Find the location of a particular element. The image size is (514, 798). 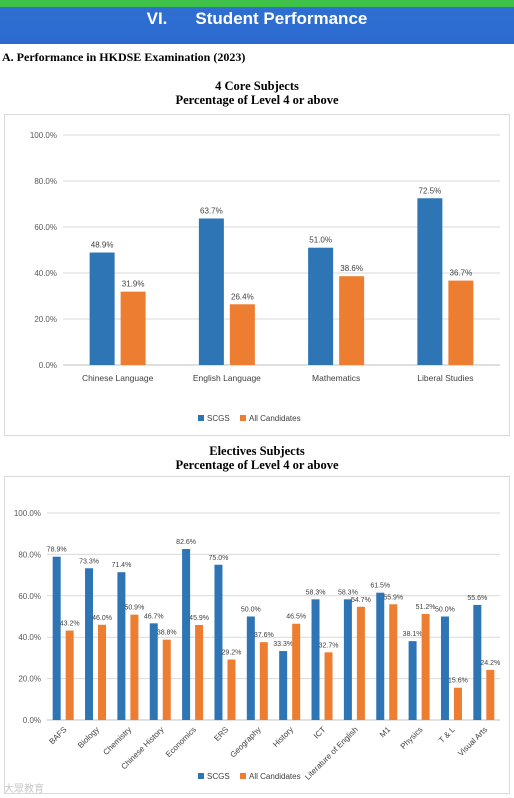

core-category-label: English Language is located at coordinates (227, 378).